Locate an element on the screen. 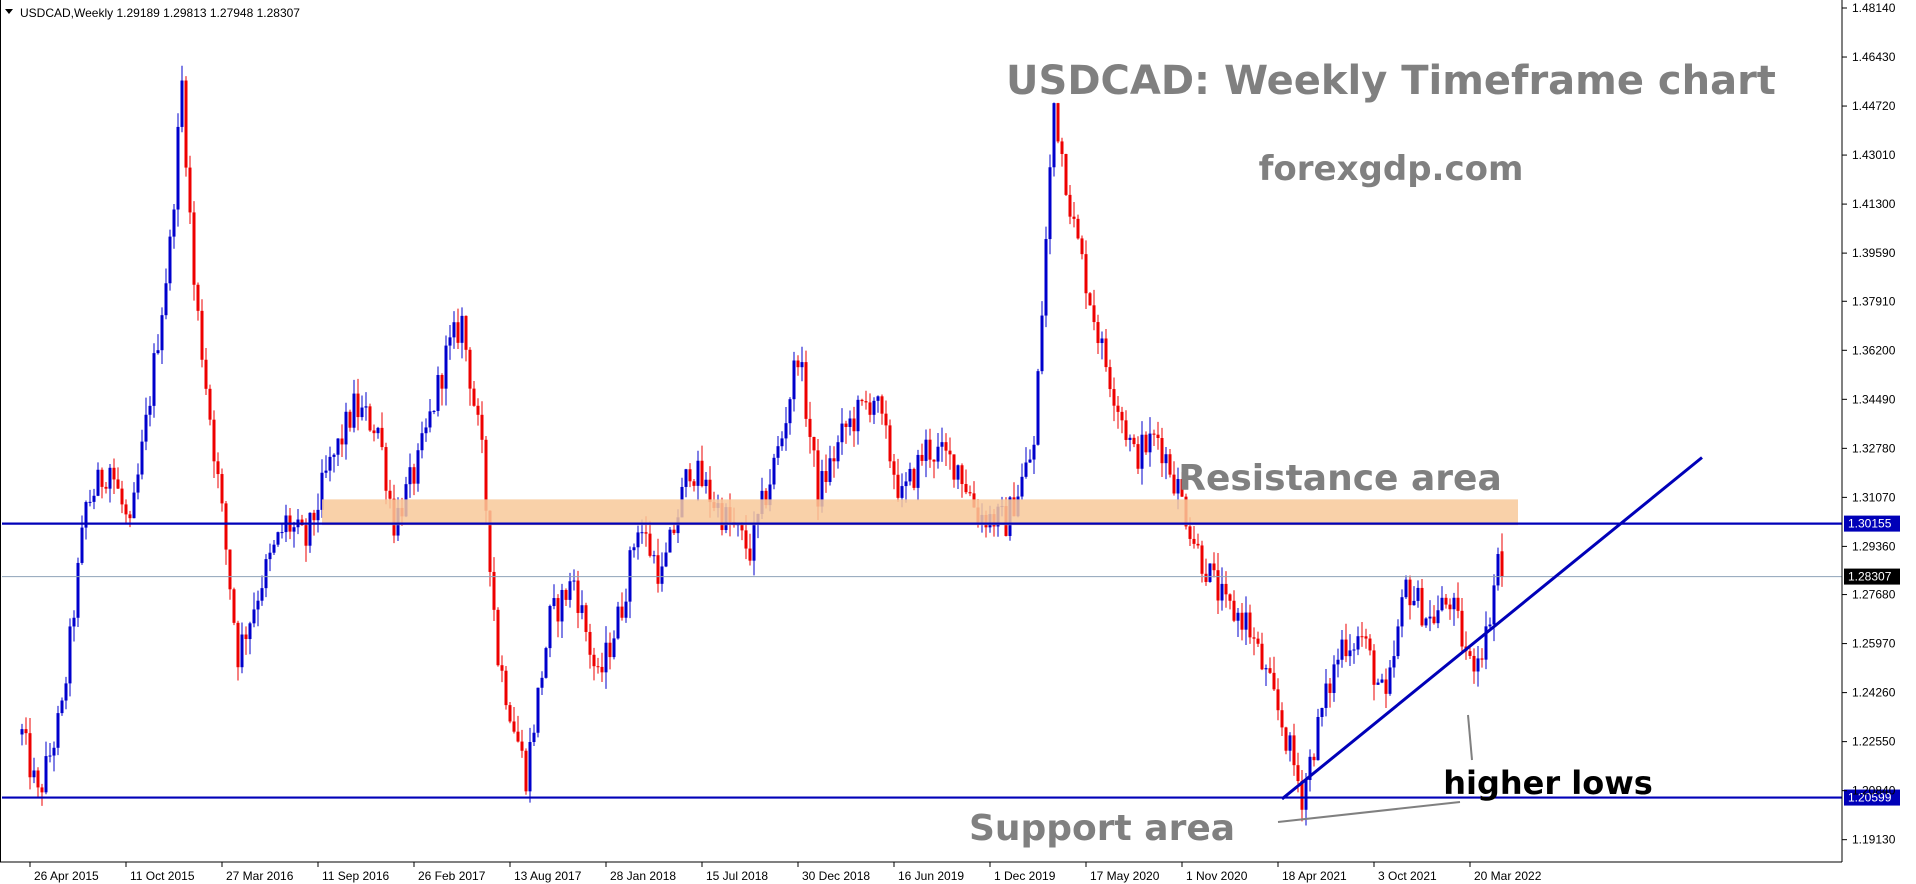 The image size is (1916, 884). x-tick-label: 26 Apr 2015 is located at coordinates (66, 876).